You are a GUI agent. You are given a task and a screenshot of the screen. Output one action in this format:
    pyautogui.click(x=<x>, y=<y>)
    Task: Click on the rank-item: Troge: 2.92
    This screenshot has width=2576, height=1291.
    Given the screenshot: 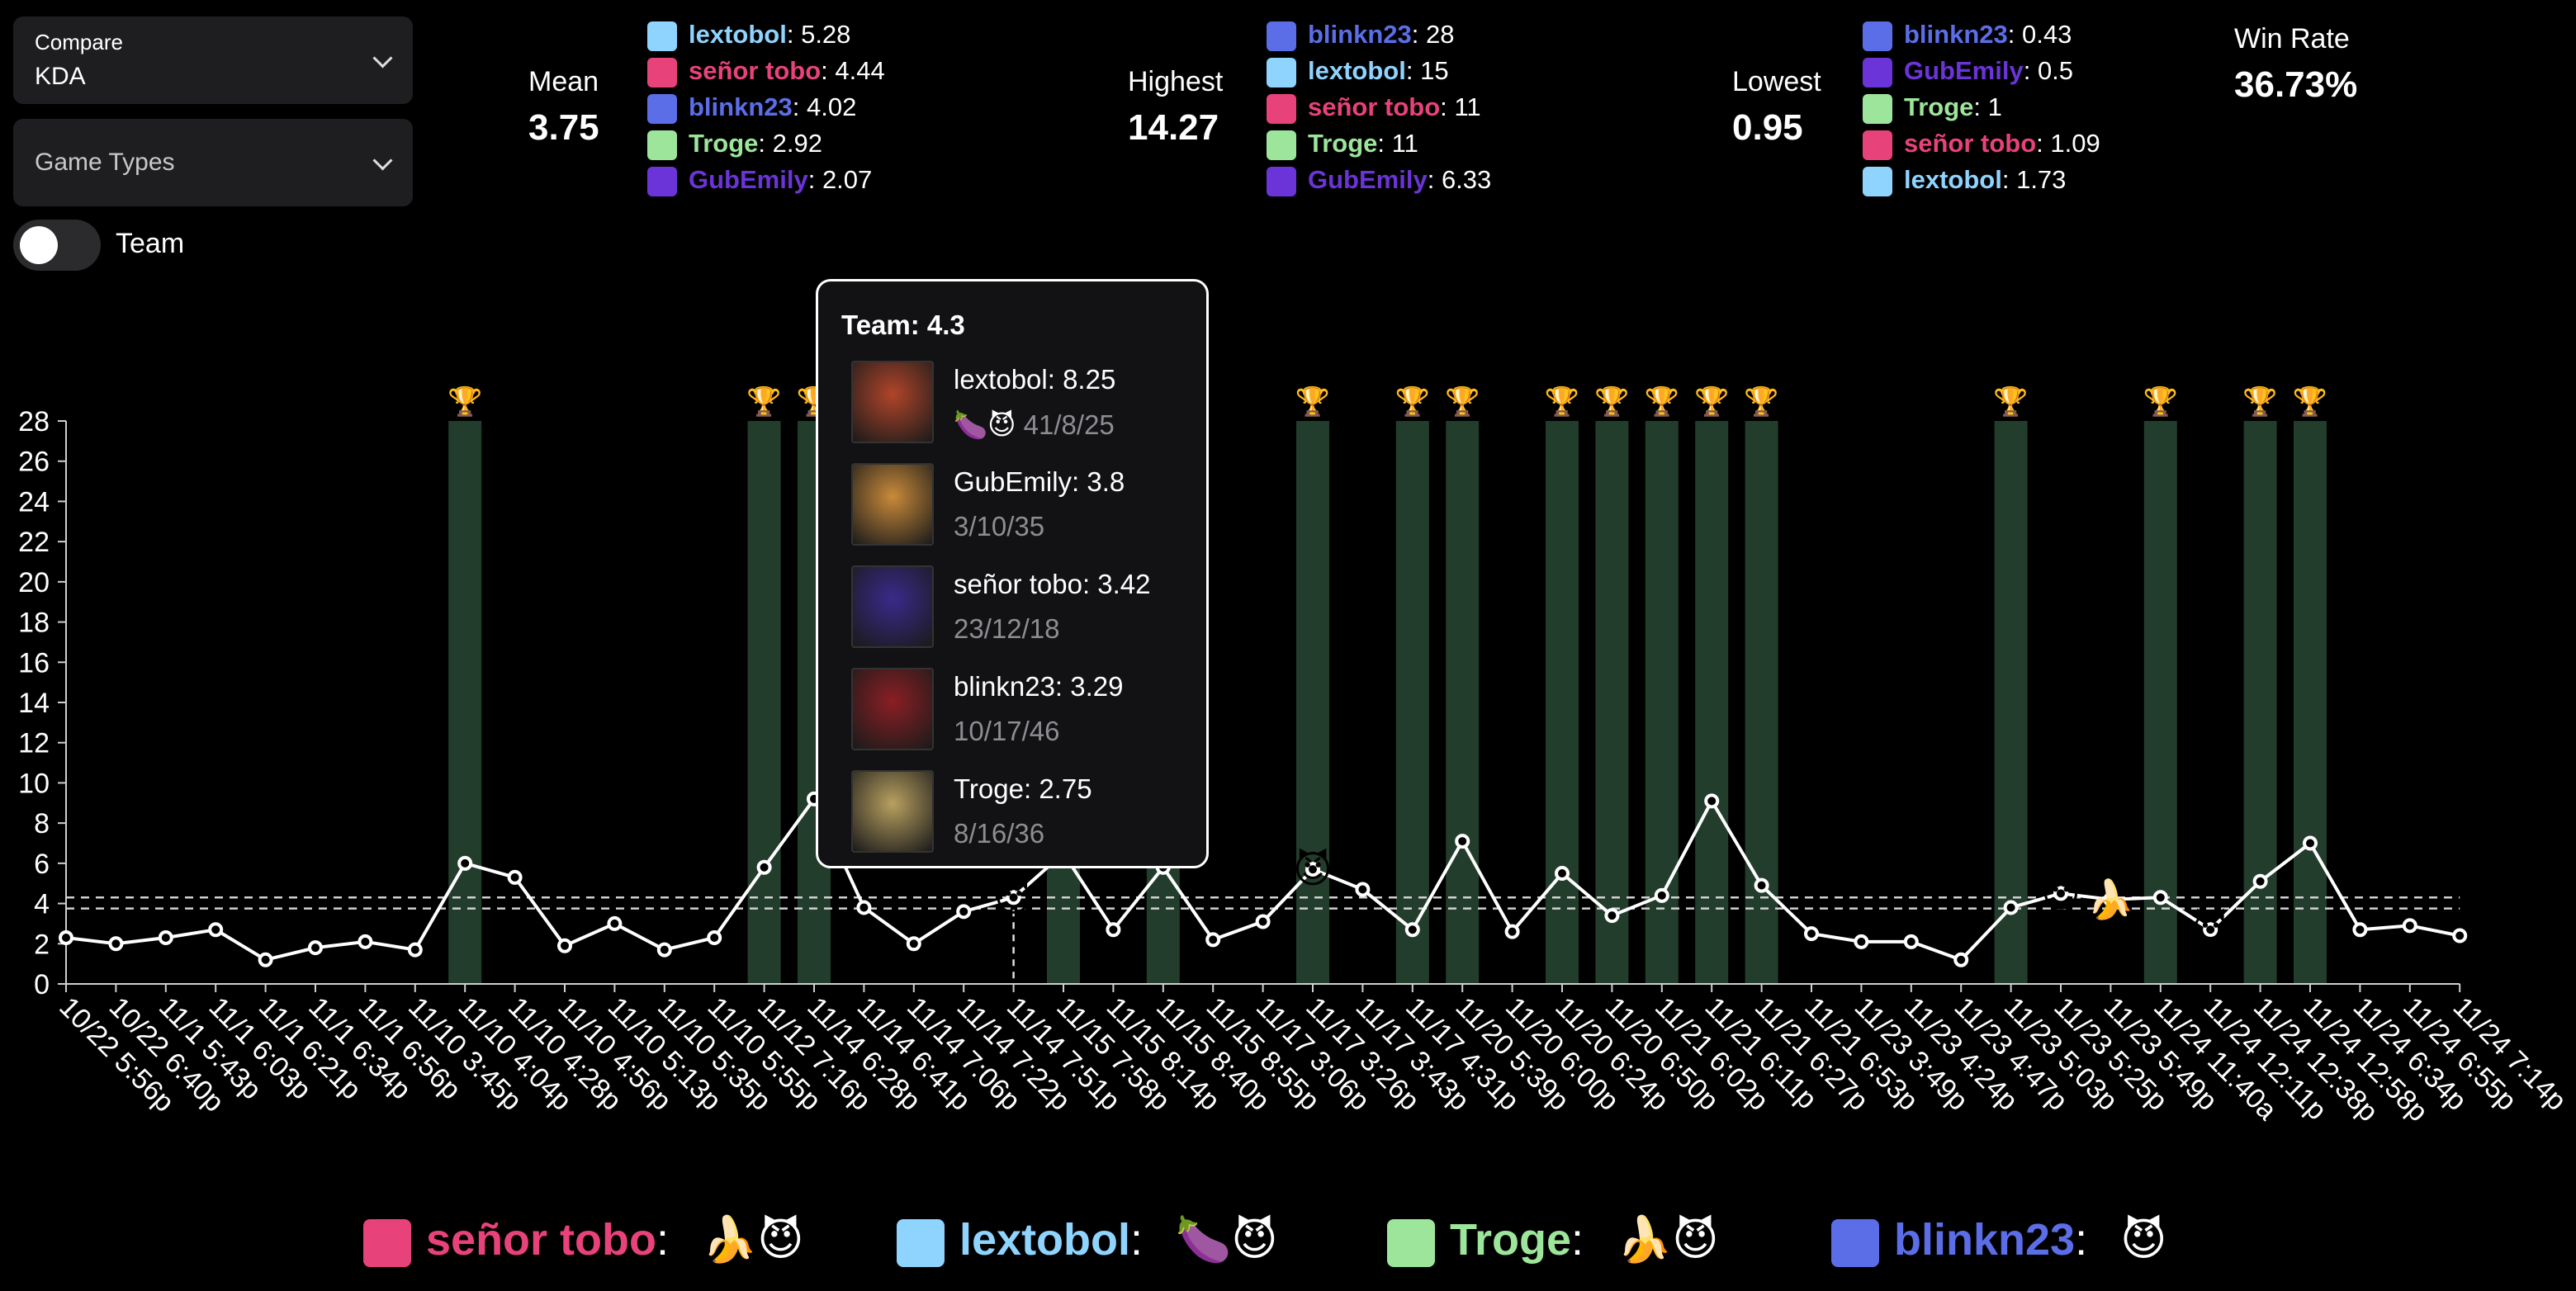 What is the action you would take?
    pyautogui.click(x=734, y=143)
    